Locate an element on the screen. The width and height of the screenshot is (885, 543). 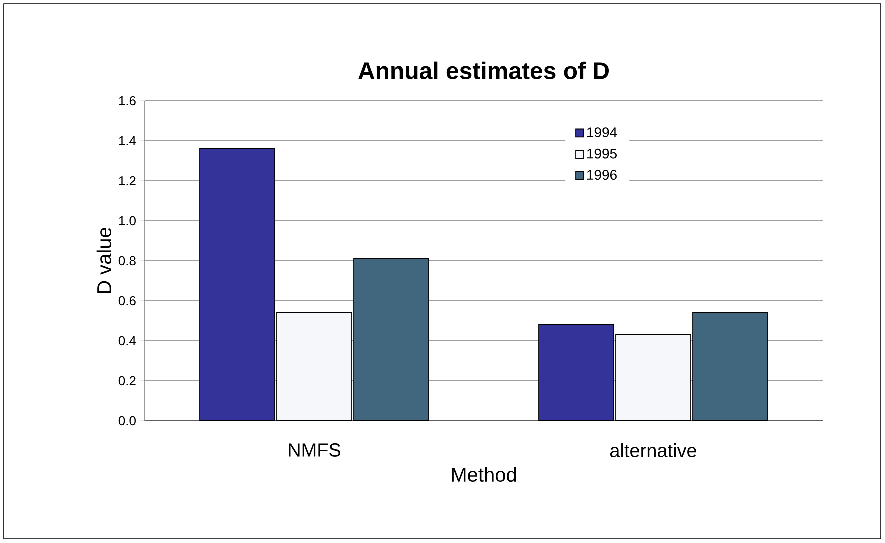
y-tick-label: 0.6 is located at coordinates (127, 301).